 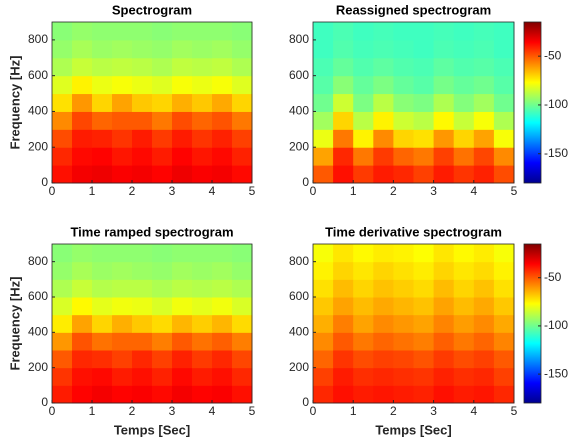 I want to click on plot-title: Reassigned spectrogram, so click(x=413, y=9).